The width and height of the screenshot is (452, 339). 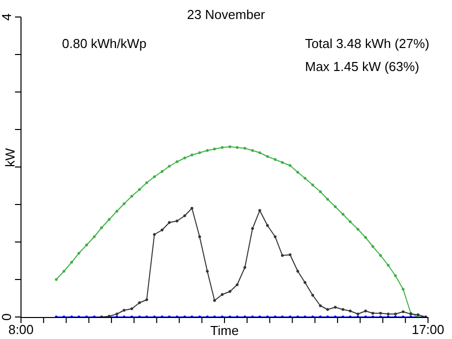 What do you see at coordinates (7, 17) in the screenshot?
I see `y-tick-label: 4` at bounding box center [7, 17].